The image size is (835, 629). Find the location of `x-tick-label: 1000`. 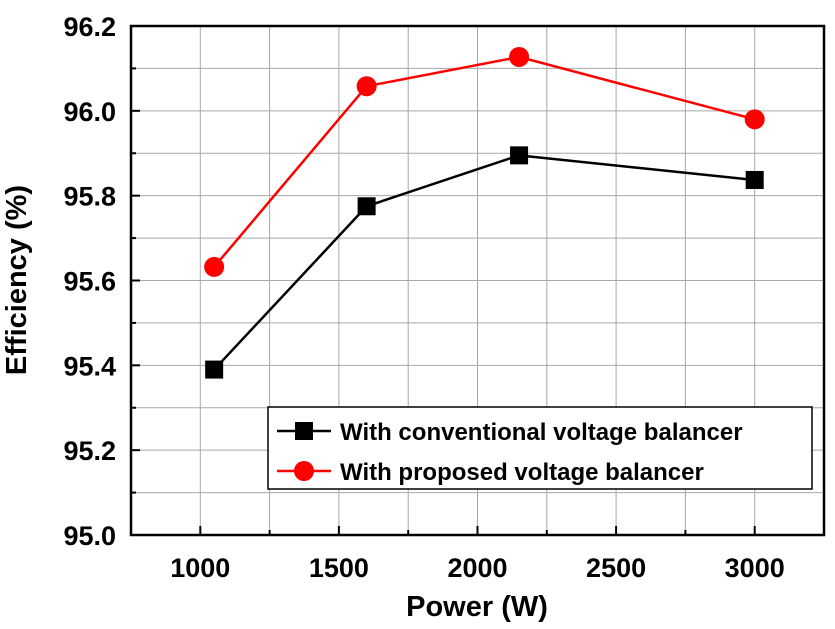

x-tick-label: 1000 is located at coordinates (200, 568).